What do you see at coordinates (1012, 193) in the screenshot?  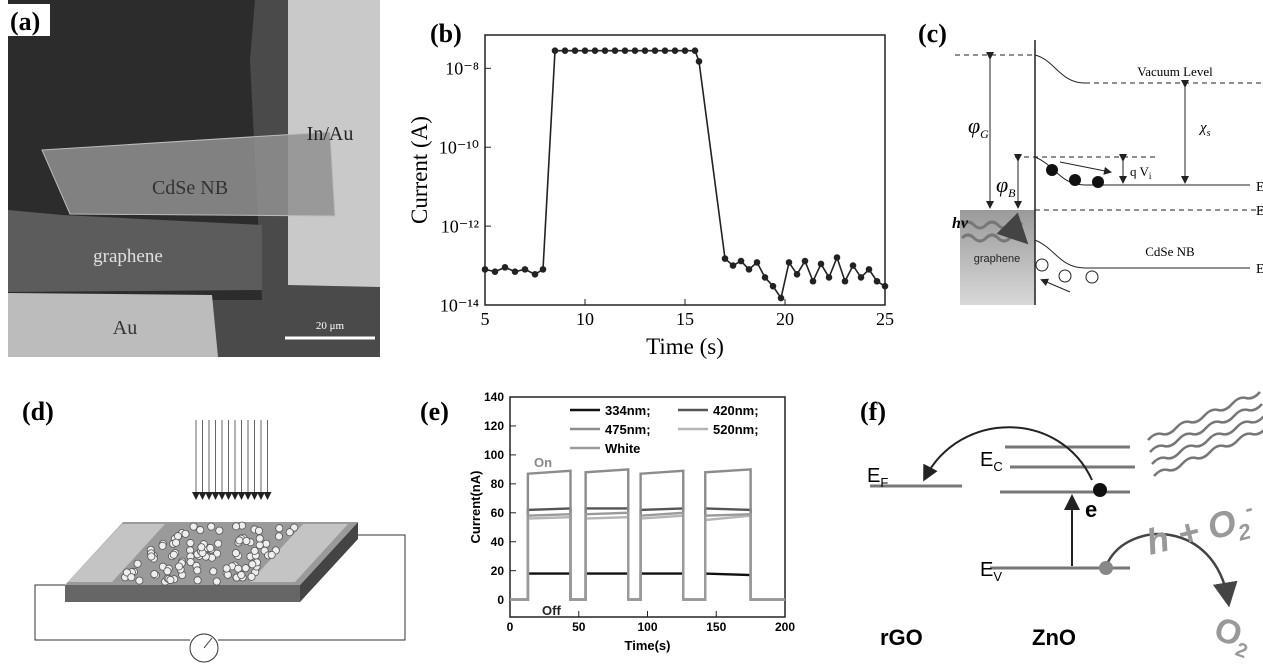 I see `label: B` at bounding box center [1012, 193].